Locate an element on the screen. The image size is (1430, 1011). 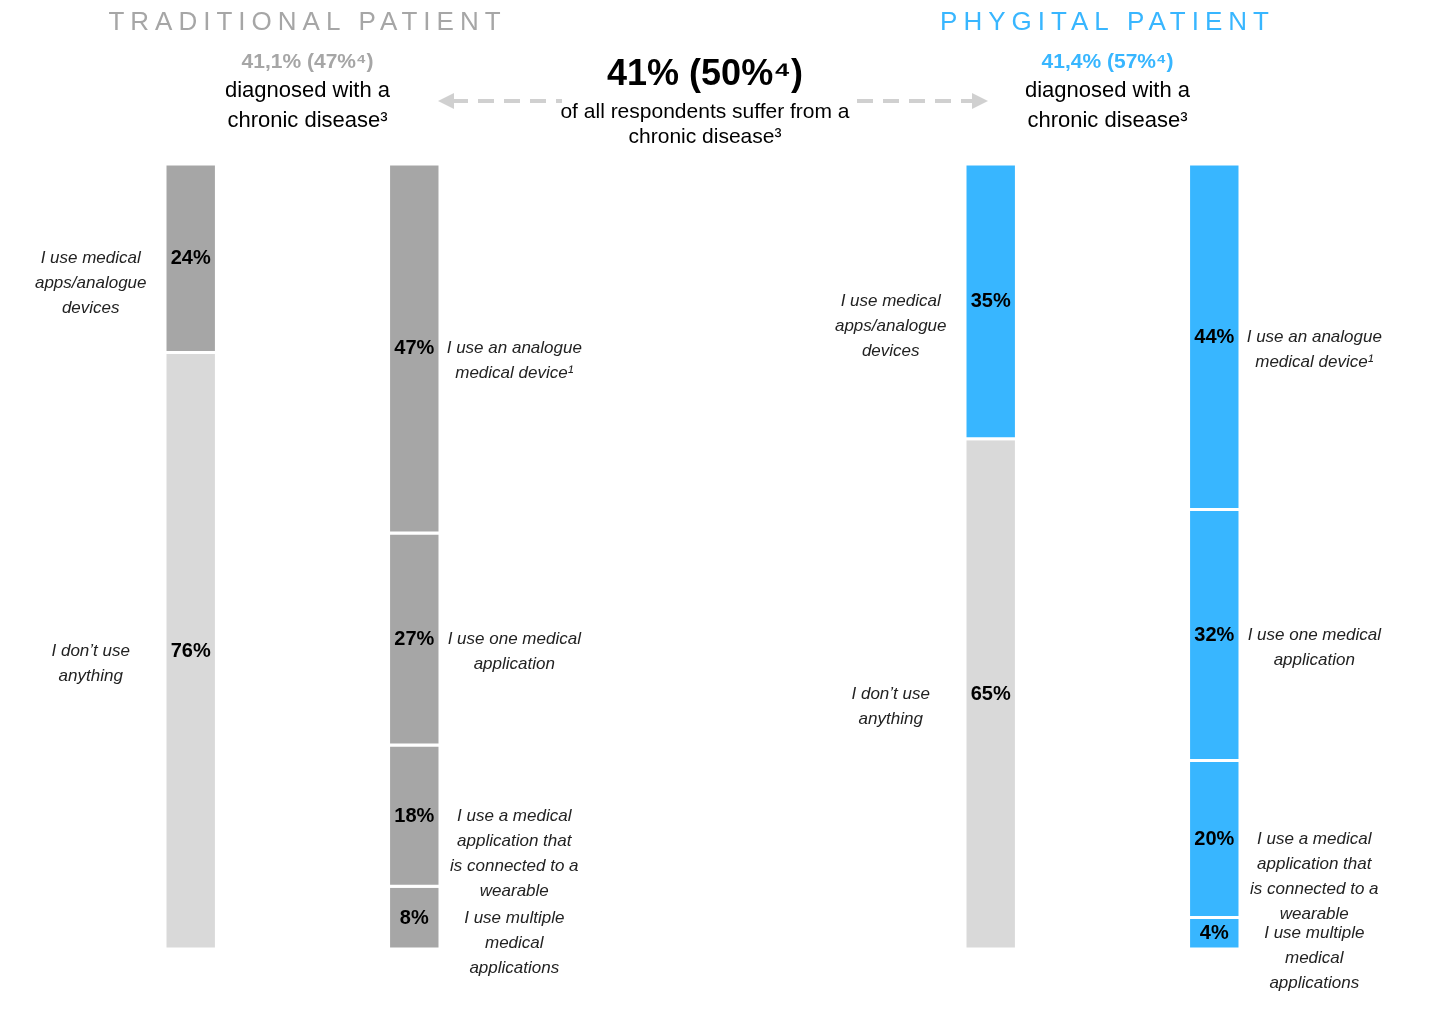
data-label: 4% is located at coordinates (1214, 932).